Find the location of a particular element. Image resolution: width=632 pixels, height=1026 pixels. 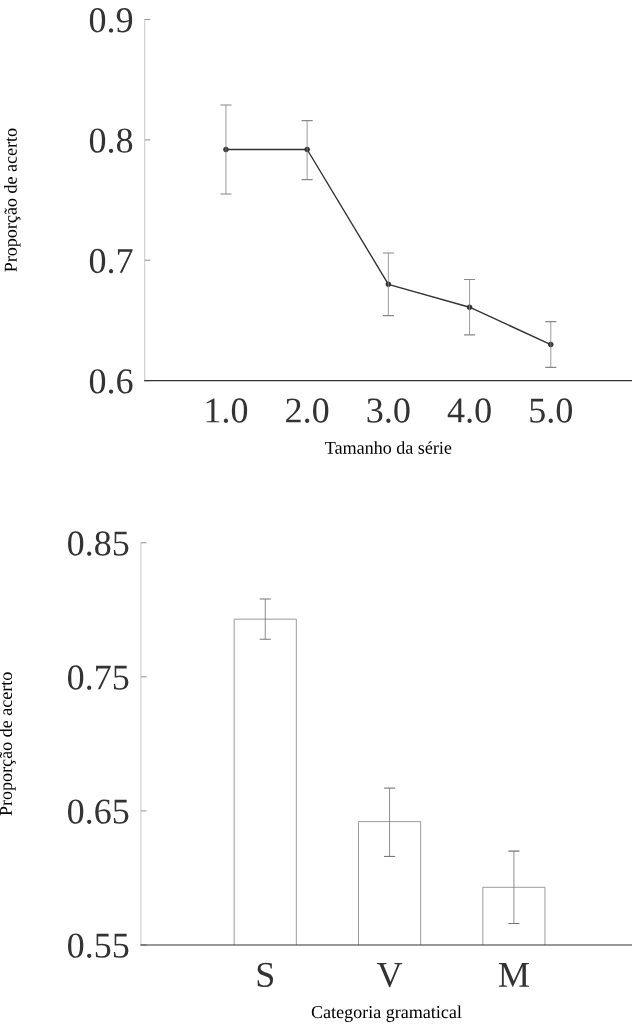

y-tick-label: 0.65 is located at coordinates (98, 811).